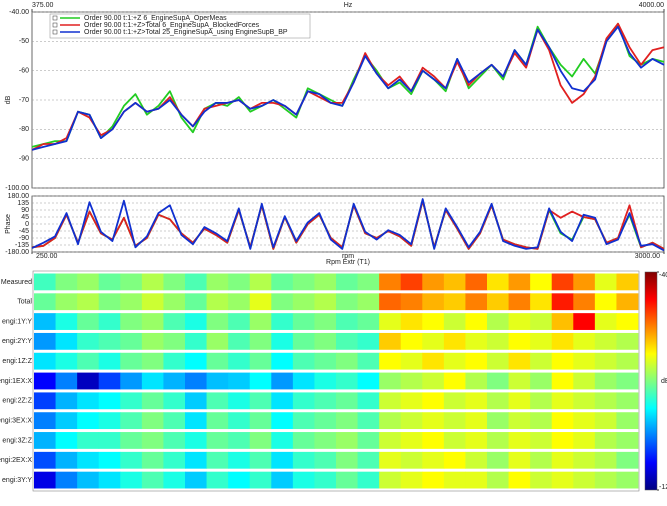 The image size is (667, 506). Describe the element at coordinates (24, 238) in the screenshot. I see `y-tick-label: -90` at that location.